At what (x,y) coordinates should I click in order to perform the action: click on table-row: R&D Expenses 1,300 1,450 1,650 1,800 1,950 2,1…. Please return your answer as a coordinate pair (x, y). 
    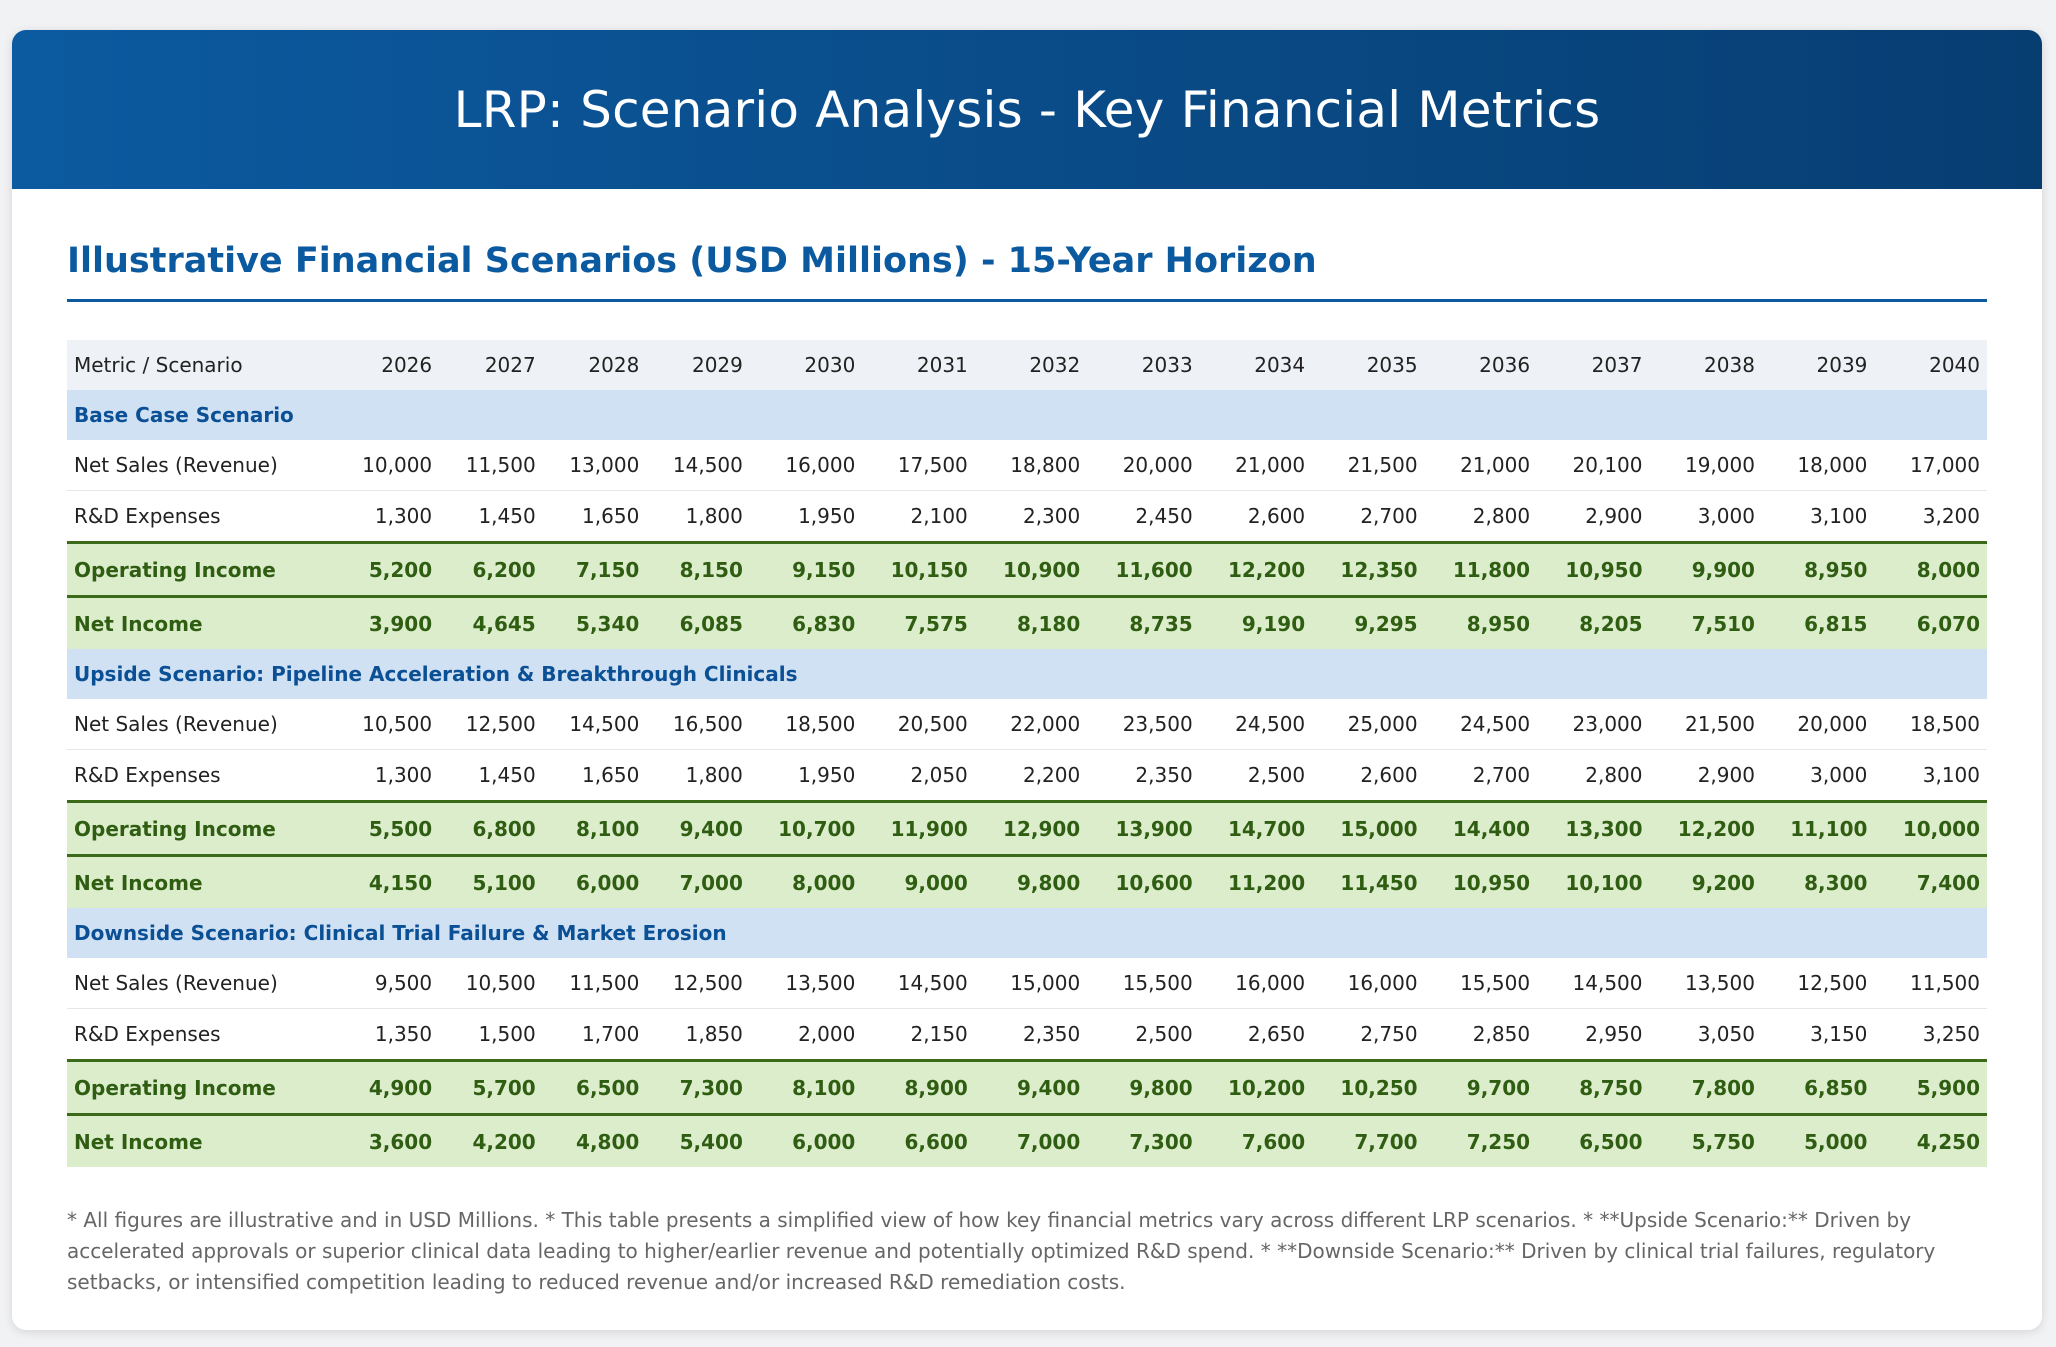
    Looking at the image, I should click on (1027, 517).